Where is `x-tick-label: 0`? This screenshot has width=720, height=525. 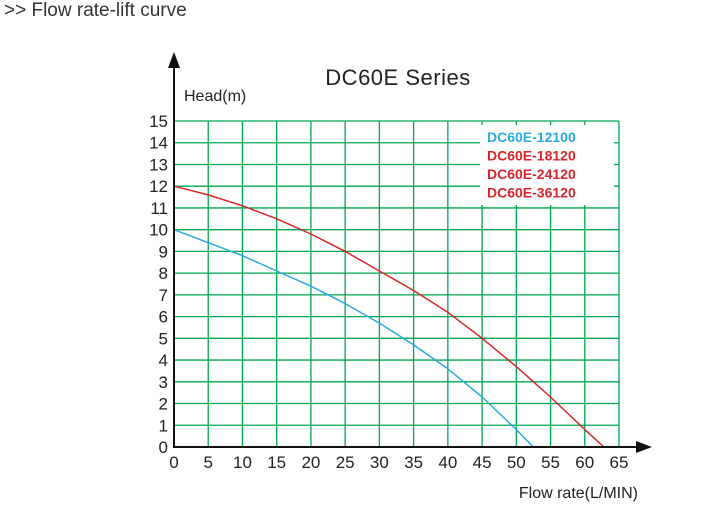
x-tick-label: 0 is located at coordinates (173, 462).